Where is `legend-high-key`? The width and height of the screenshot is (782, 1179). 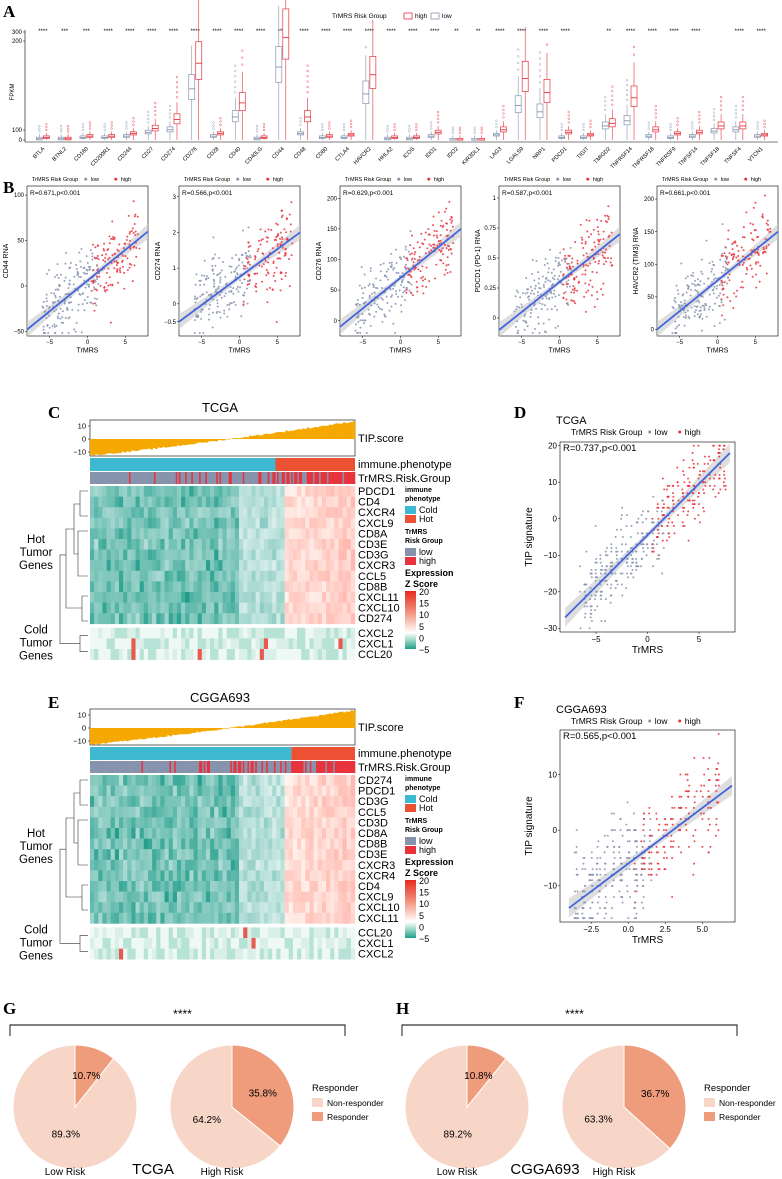 legend-high-key is located at coordinates (410, 561).